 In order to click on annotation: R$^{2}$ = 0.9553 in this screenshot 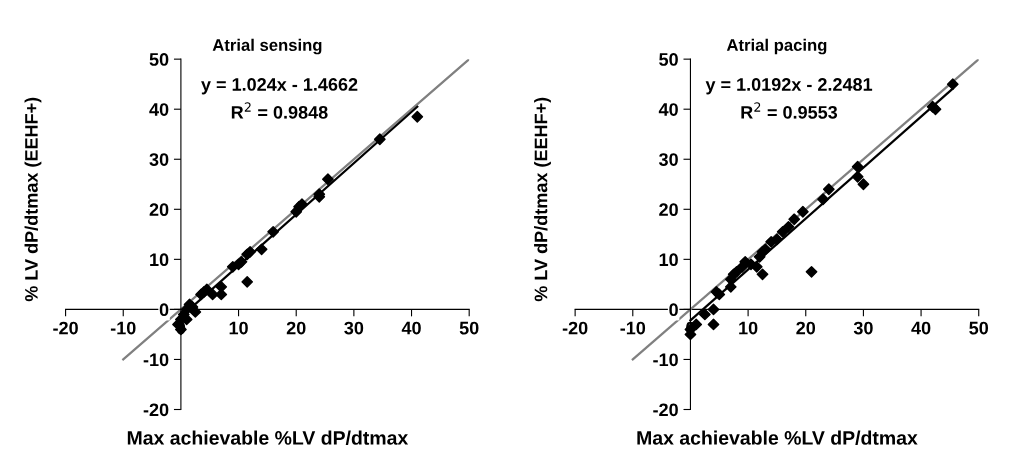, I will do `click(789, 110)`.